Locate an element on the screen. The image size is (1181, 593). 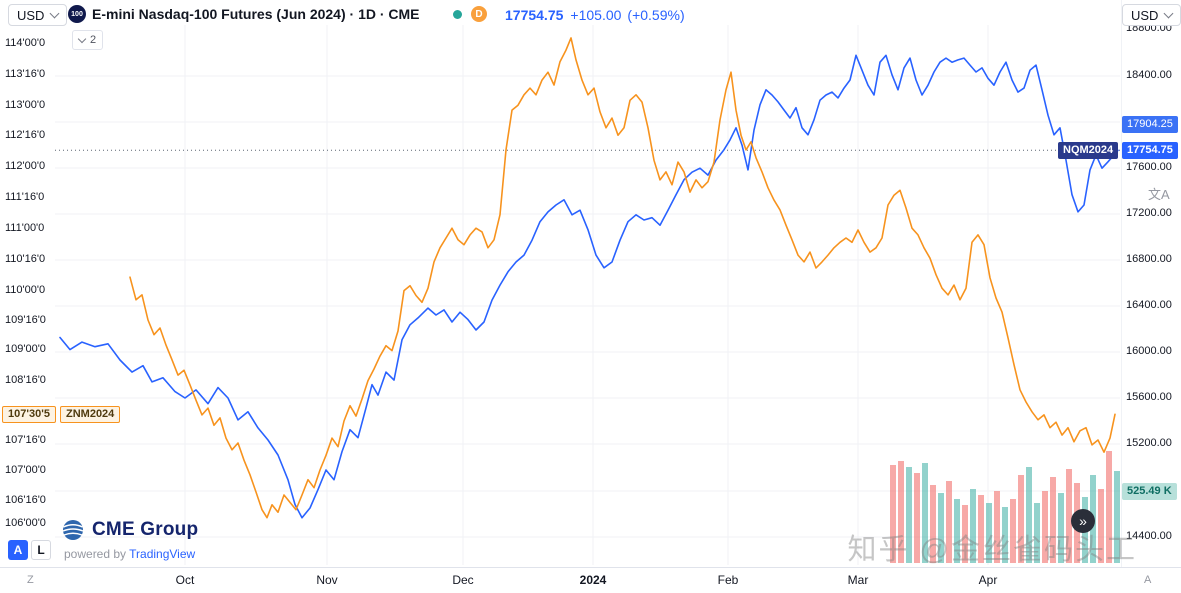
delayed-data-badge-text: D is located at coordinates (479, 14).